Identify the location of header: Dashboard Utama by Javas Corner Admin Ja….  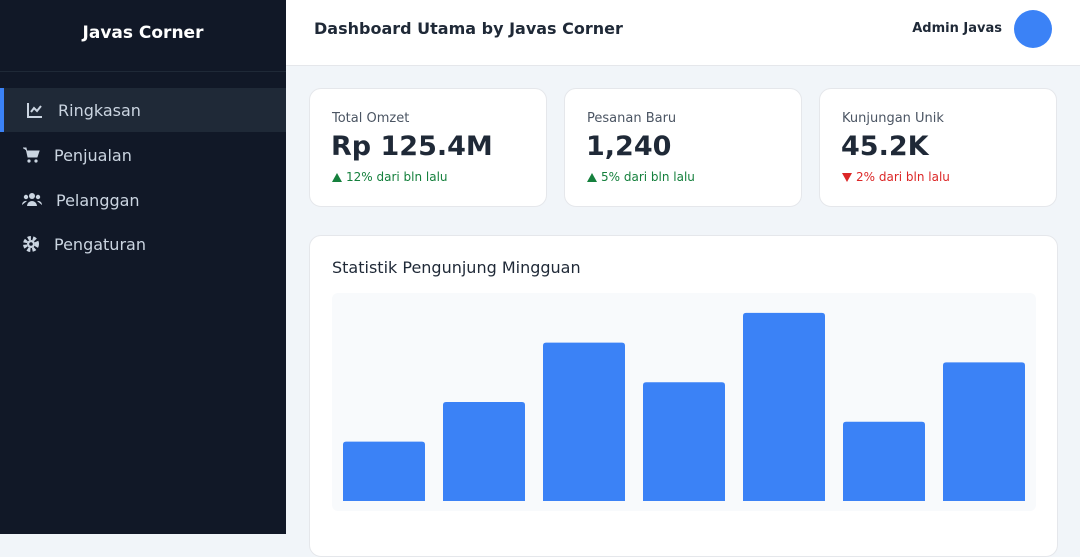
(683, 33).